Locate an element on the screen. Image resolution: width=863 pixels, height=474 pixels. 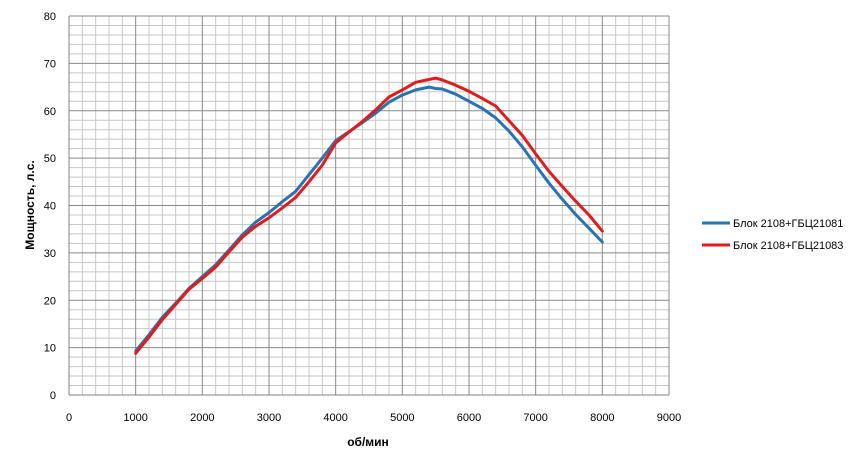
x-tick-label: 4000 is located at coordinates (335, 418).